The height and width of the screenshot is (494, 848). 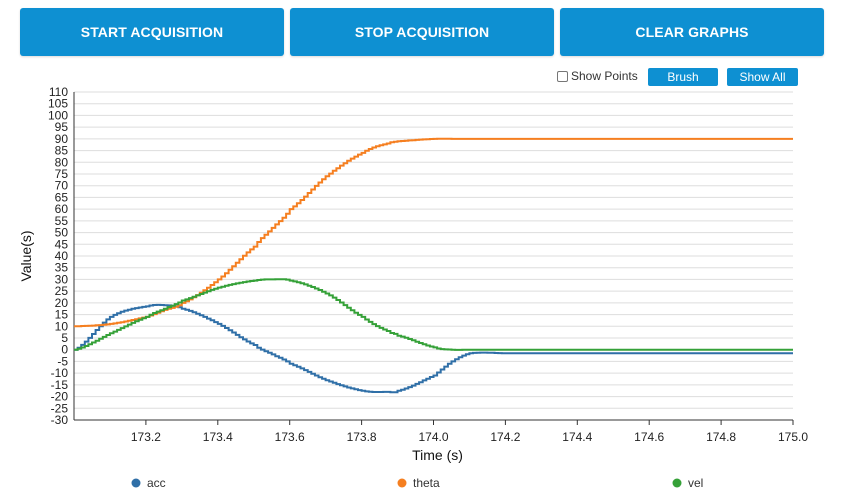 I want to click on show-points-checkbox, so click(x=562, y=76).